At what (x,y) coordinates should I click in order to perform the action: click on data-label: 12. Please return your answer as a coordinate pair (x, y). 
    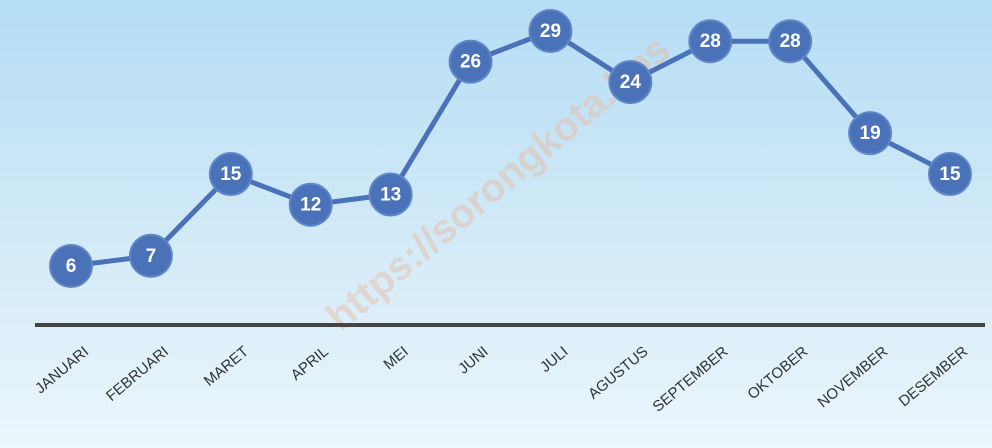
    Looking at the image, I should click on (310, 205).